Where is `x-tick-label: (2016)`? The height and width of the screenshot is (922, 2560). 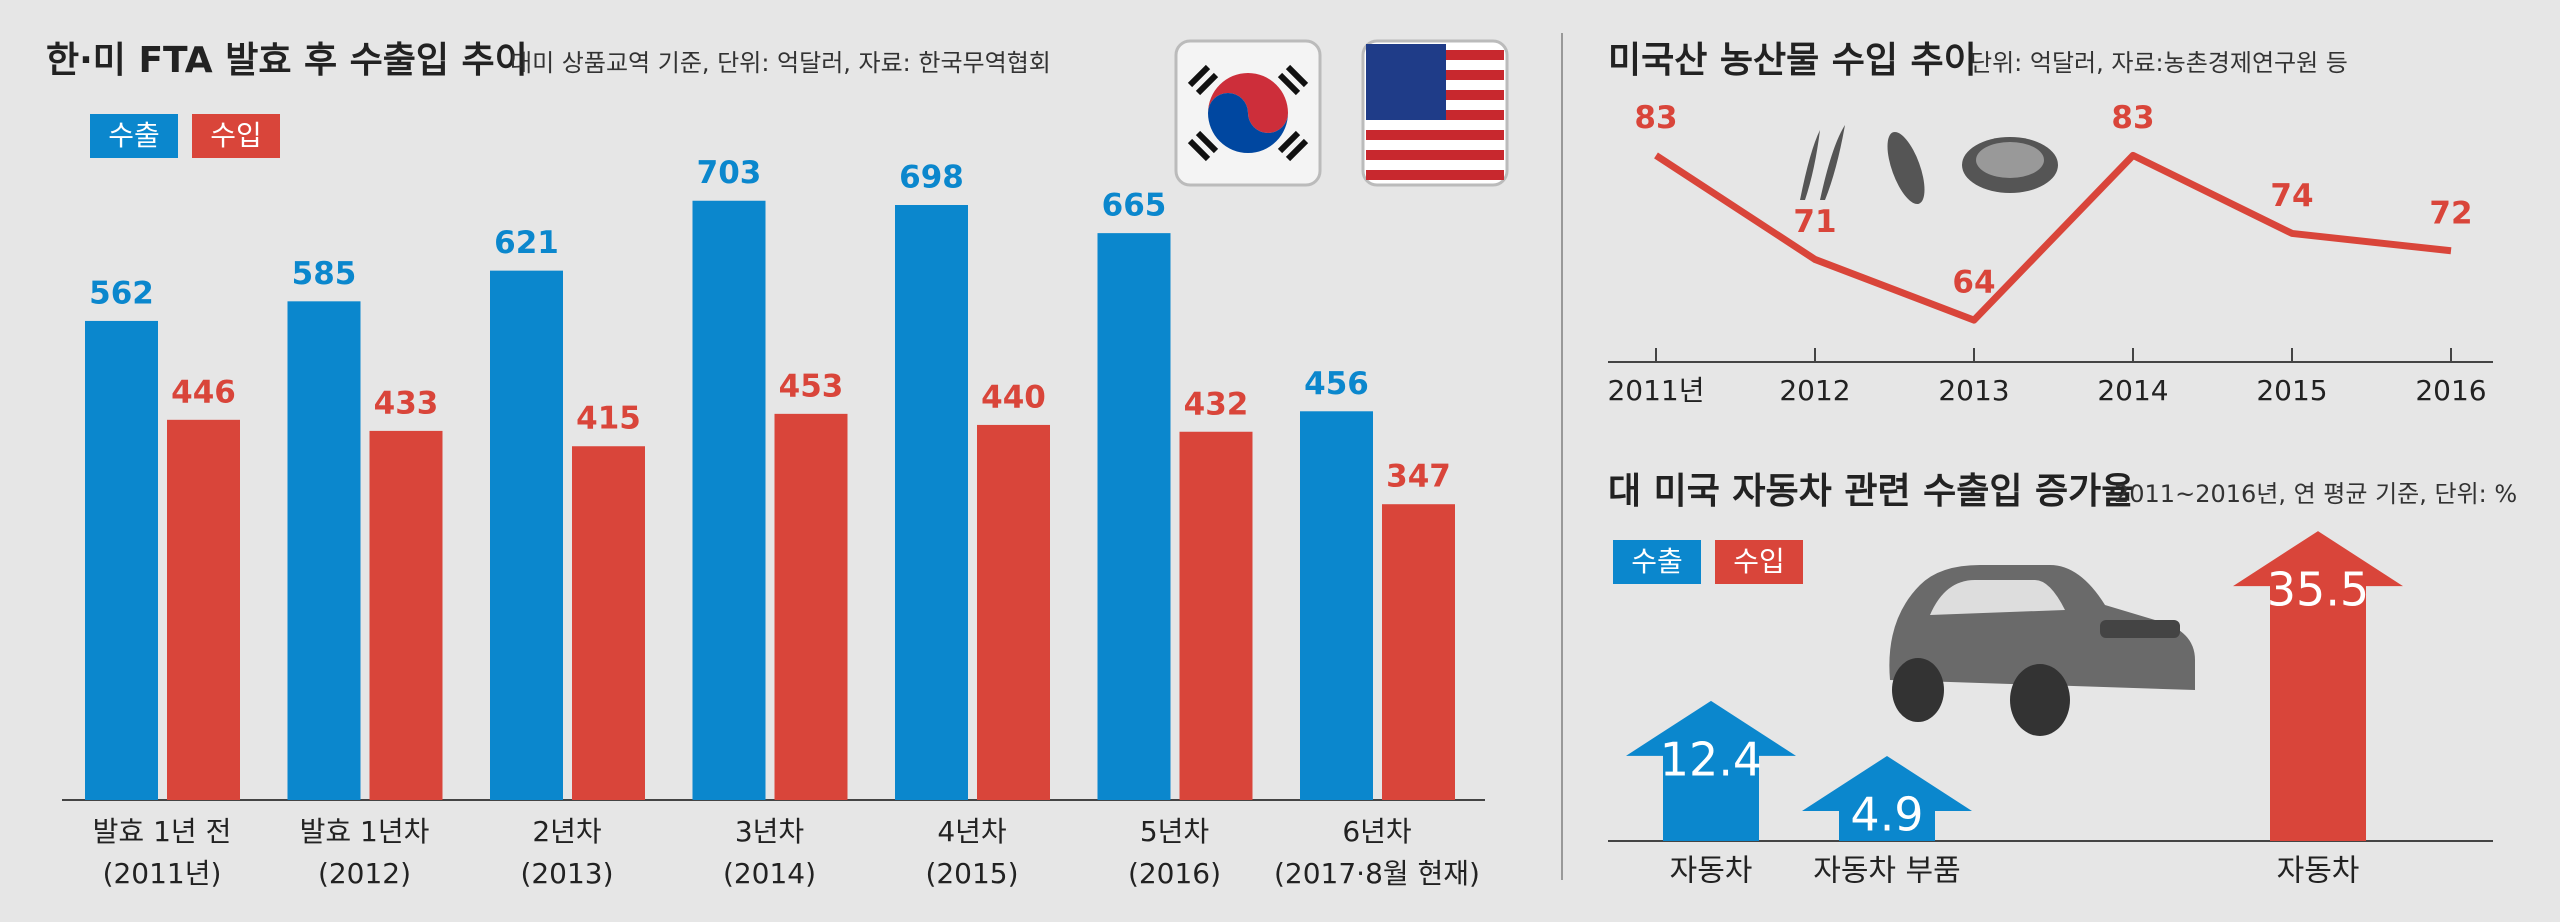
x-tick-label: (2016) is located at coordinates (1174, 873).